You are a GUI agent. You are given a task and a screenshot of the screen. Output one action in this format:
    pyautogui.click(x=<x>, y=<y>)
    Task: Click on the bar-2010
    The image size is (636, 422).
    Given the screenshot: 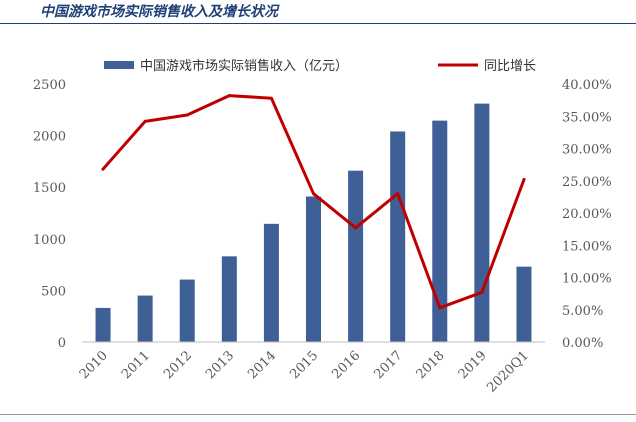 What is the action you would take?
    pyautogui.click(x=103, y=324)
    